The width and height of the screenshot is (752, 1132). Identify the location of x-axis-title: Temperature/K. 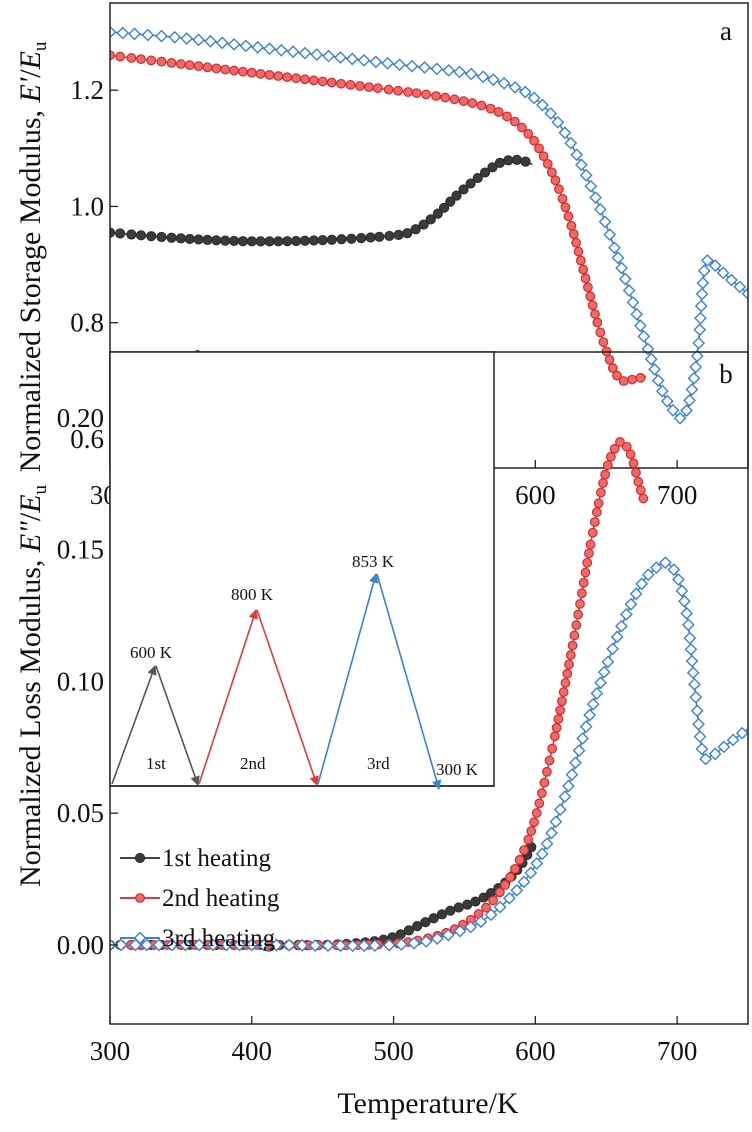
(427, 1103).